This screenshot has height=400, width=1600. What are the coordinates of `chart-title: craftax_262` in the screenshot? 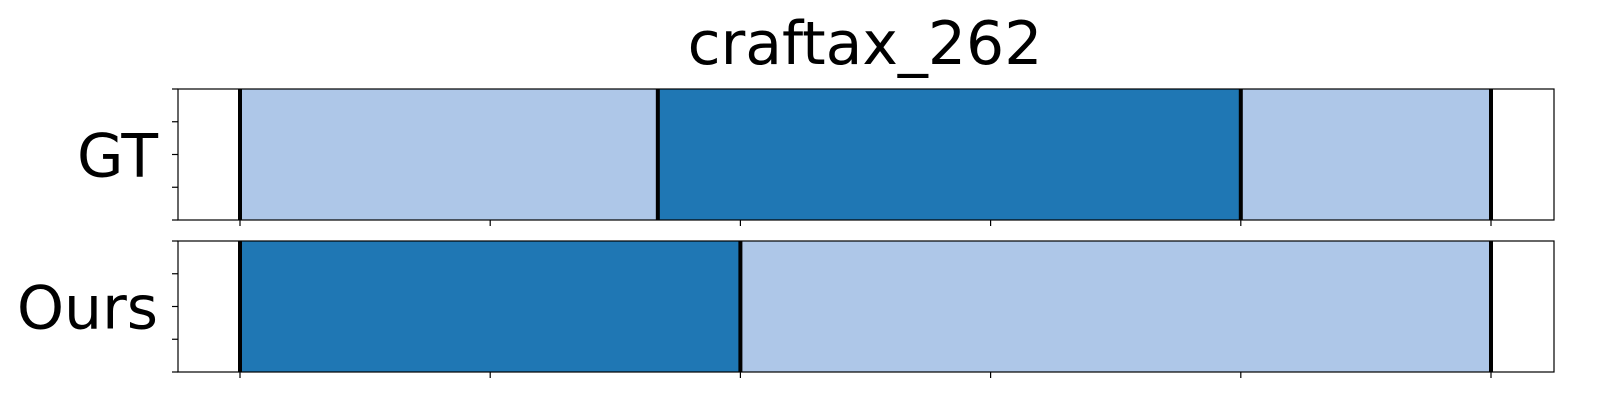 It's located at (865, 44).